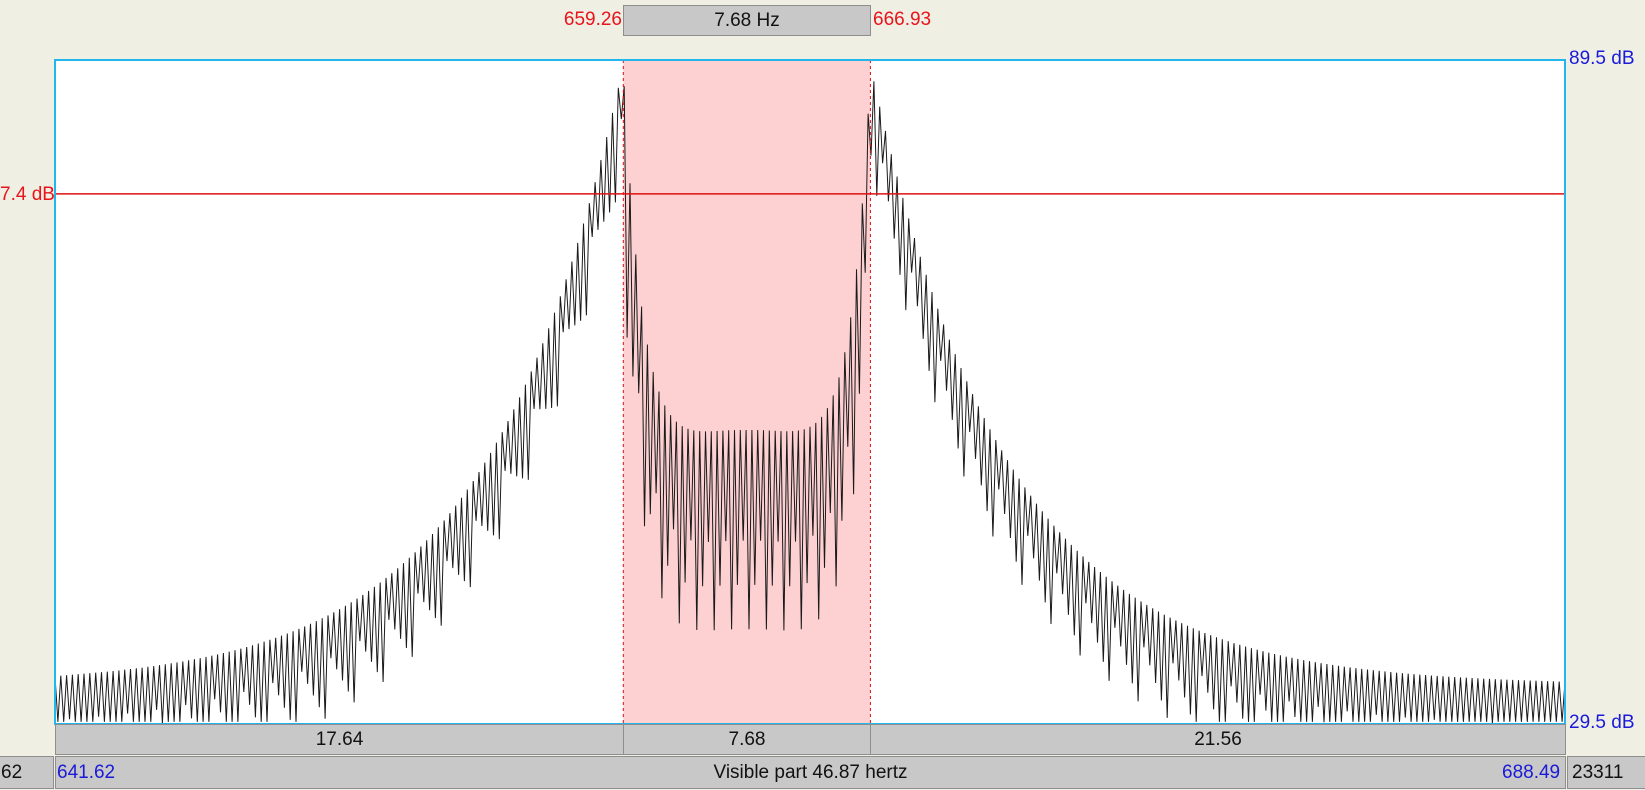  I want to click on visible-end-frequency: 688.49, so click(1531, 772).